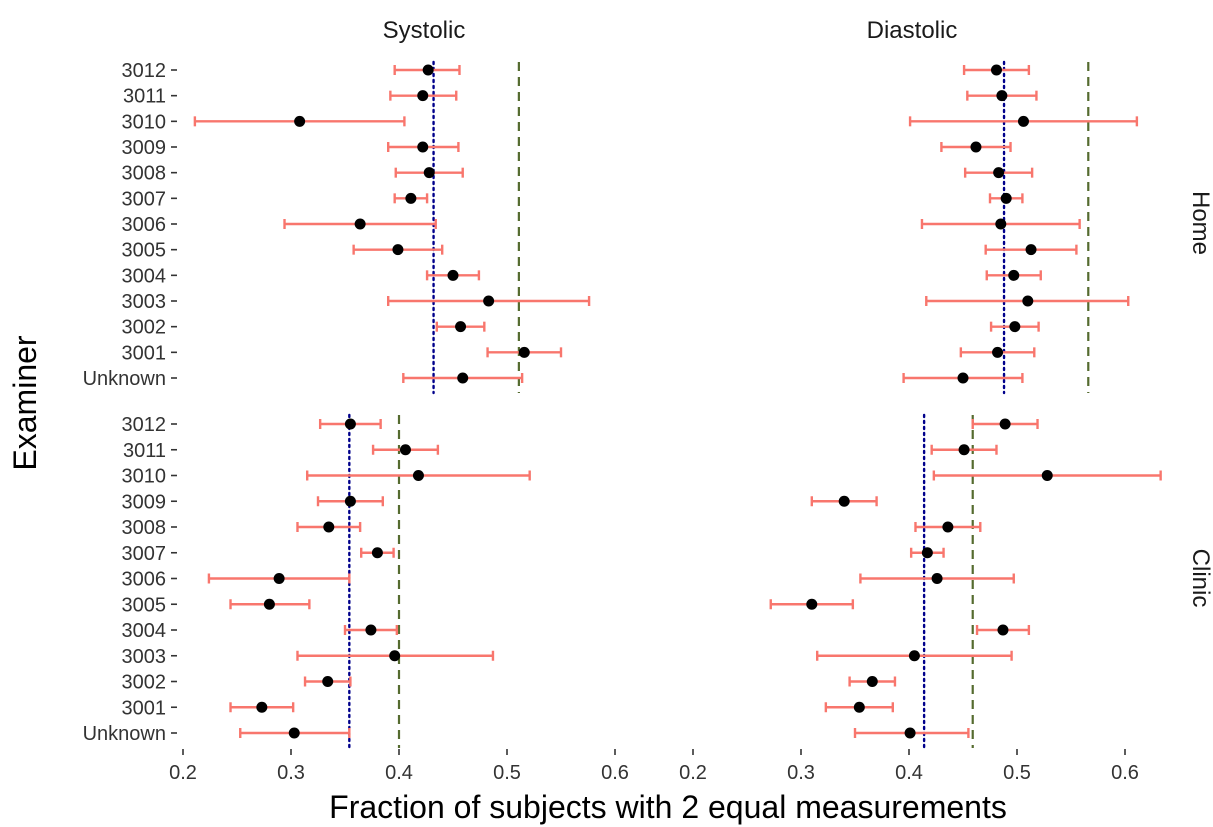  I want to click on row-strip-home: Home, so click(1200, 223).